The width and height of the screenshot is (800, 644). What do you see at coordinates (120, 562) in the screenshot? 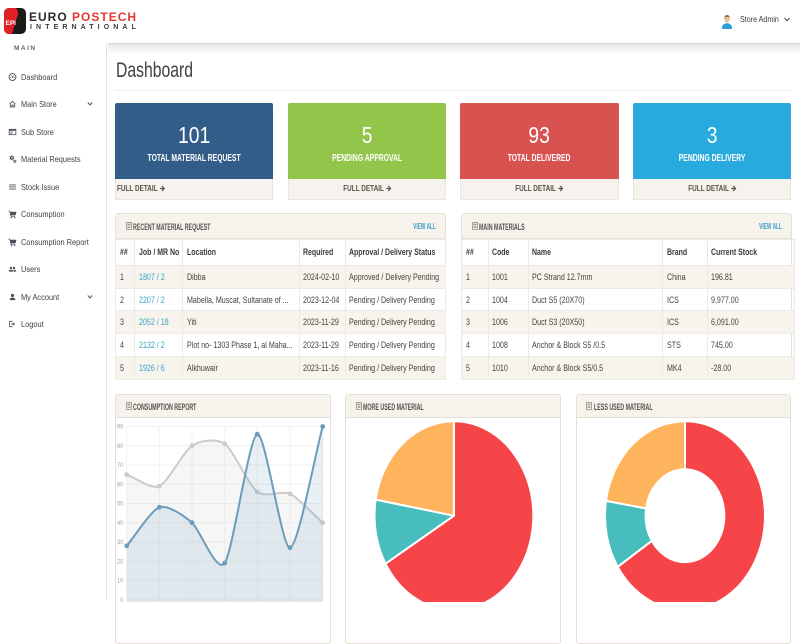
I see `svg-text: 20` at bounding box center [120, 562].